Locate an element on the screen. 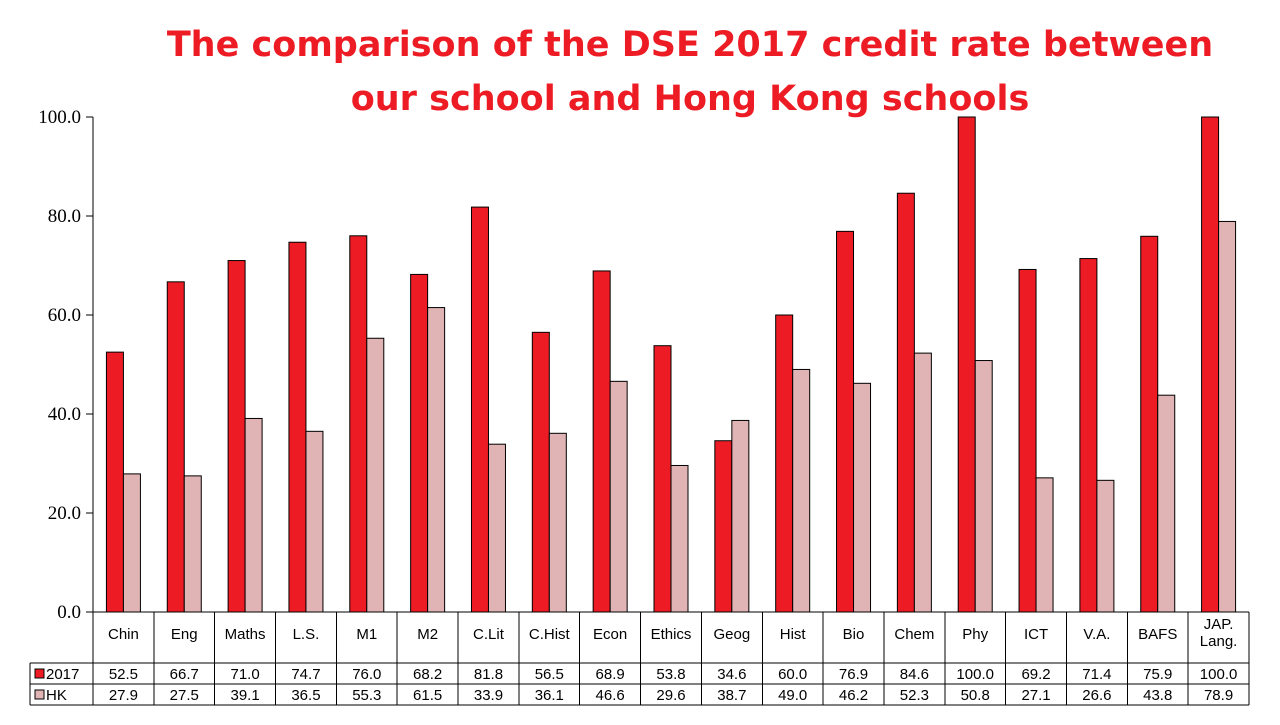  data-label: 78.9 is located at coordinates (1218, 695).